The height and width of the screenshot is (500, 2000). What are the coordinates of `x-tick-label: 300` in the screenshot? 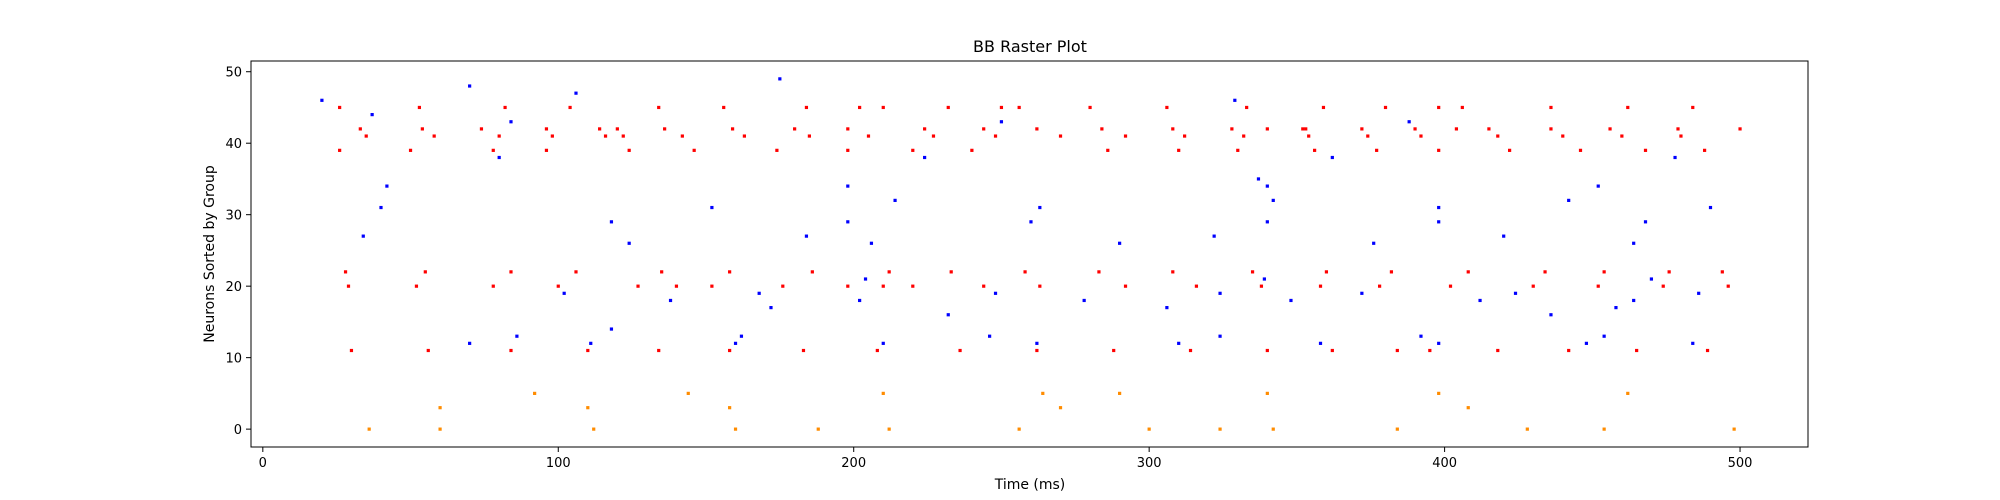 It's located at (1149, 463).